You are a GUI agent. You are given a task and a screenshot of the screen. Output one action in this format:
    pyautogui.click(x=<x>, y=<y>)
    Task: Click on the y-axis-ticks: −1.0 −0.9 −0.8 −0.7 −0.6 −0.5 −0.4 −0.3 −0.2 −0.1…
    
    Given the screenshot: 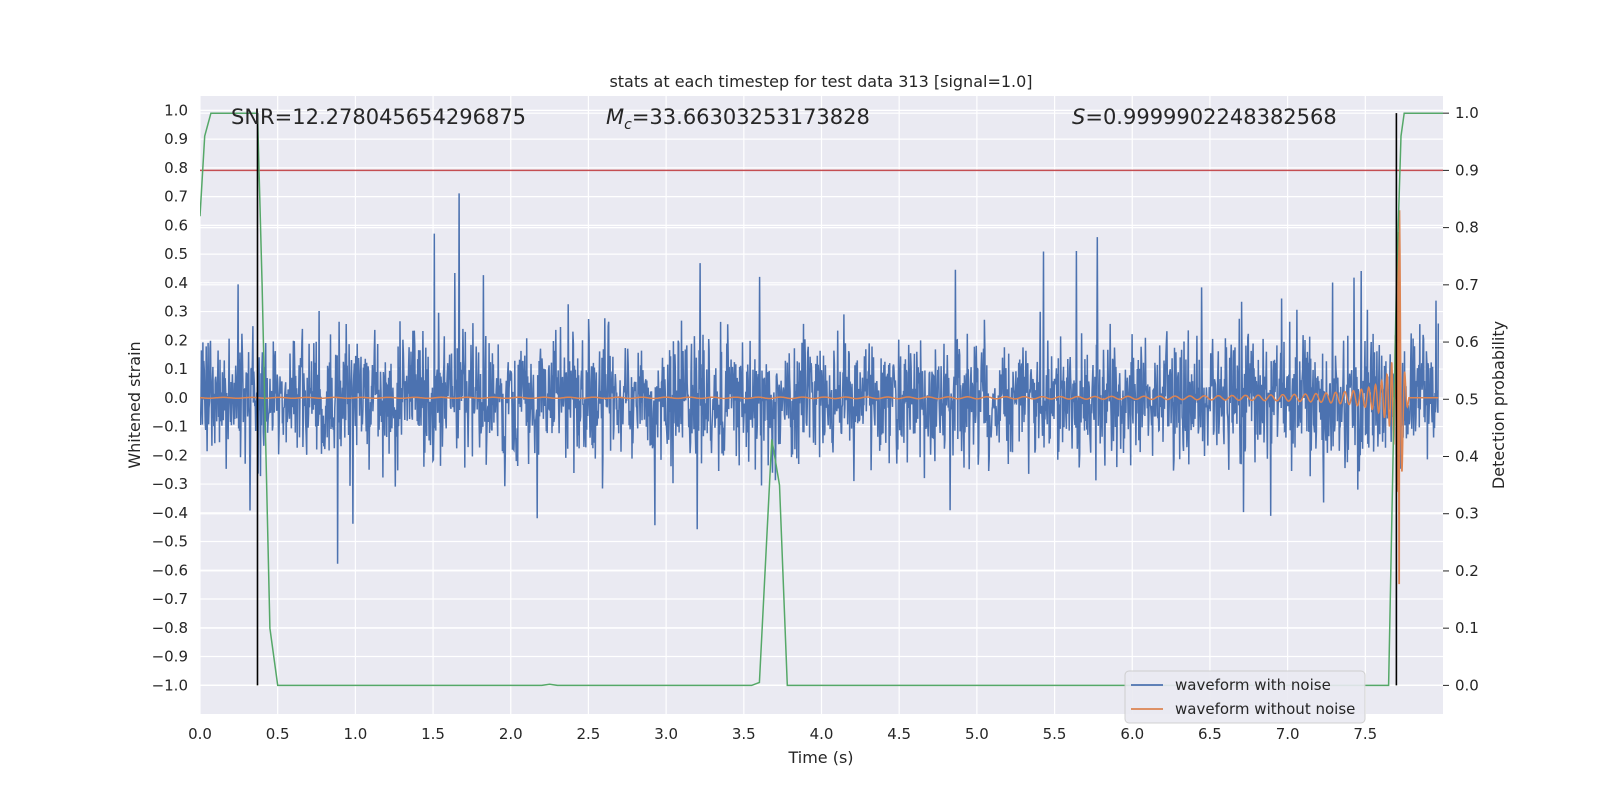 What is the action you would take?
    pyautogui.click(x=170, y=397)
    